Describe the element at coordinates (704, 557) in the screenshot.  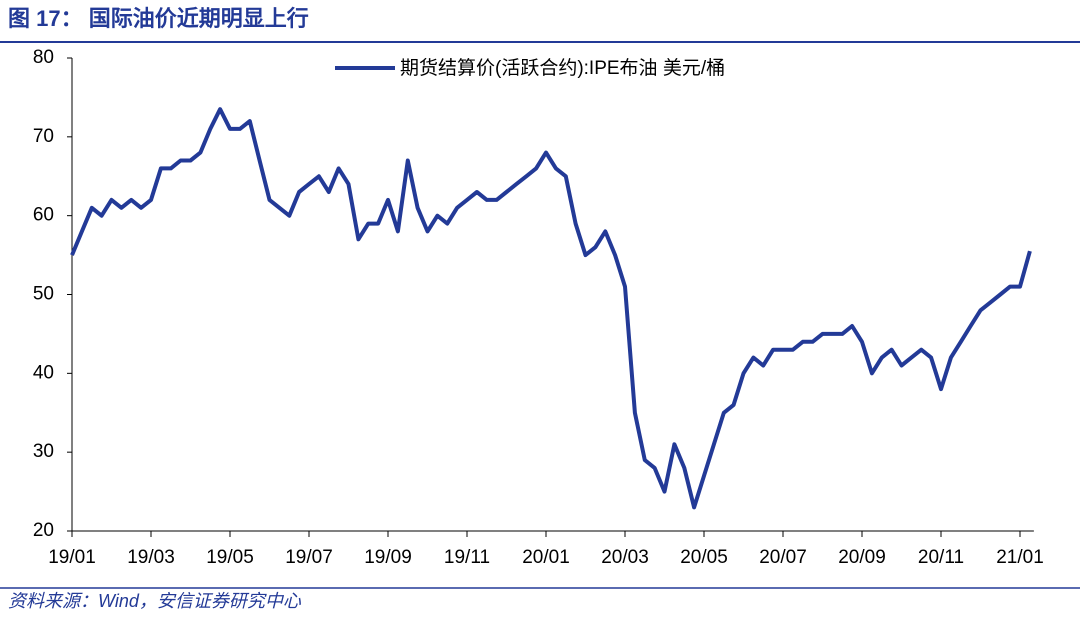
I see `x-tick-label: 20/05` at that location.